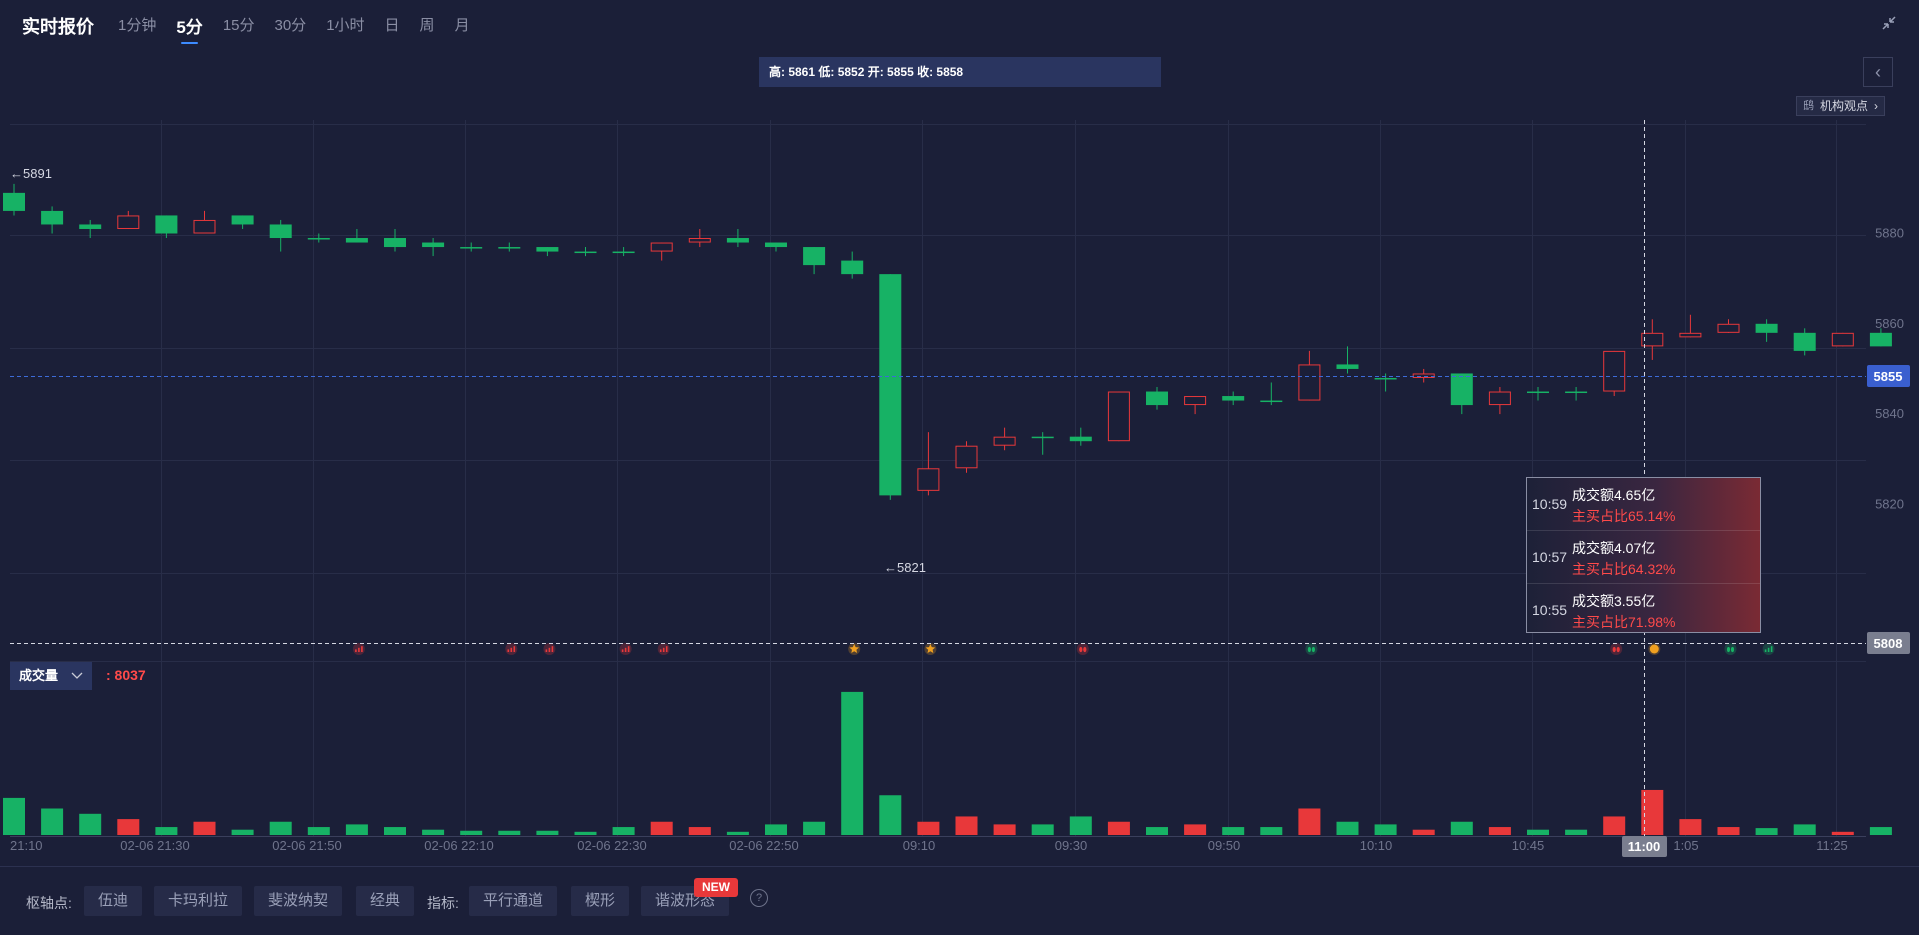 The height and width of the screenshot is (935, 1919). Describe the element at coordinates (919, 845) in the screenshot. I see `time-tick-label: 09:10` at that location.